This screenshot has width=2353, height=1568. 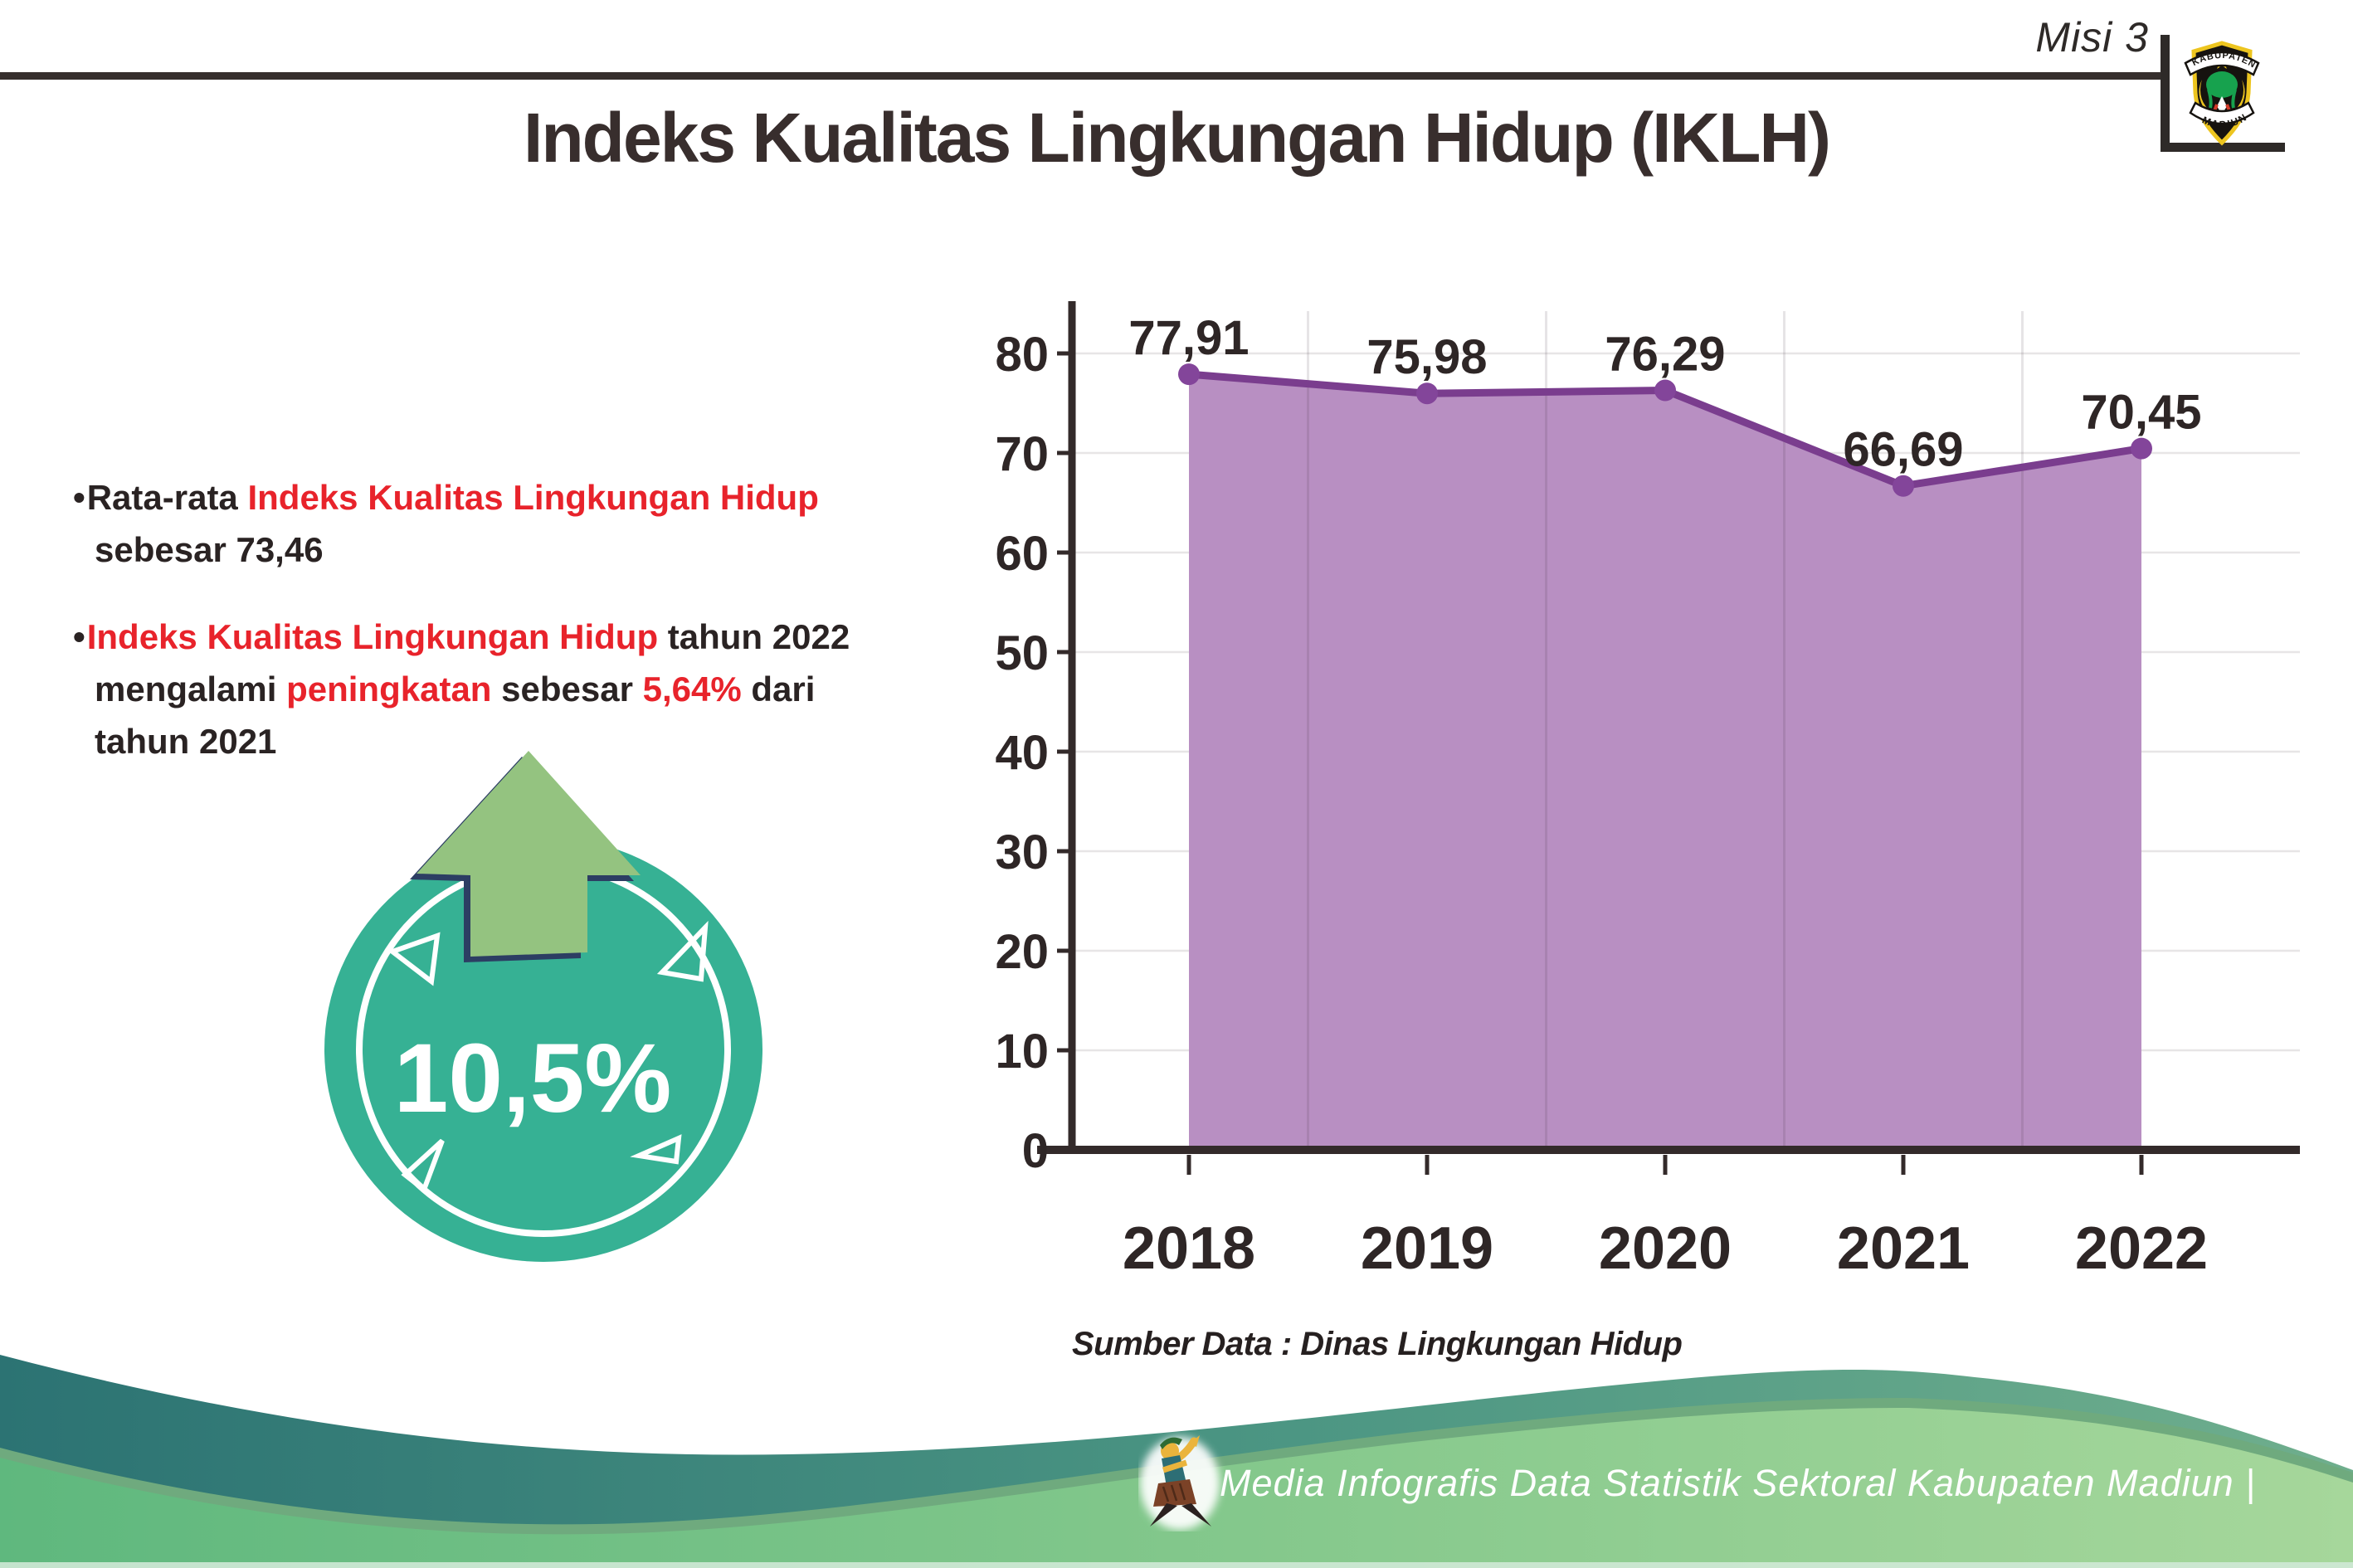 What do you see at coordinates (1170, 1451) in the screenshot?
I see `mascot-head` at bounding box center [1170, 1451].